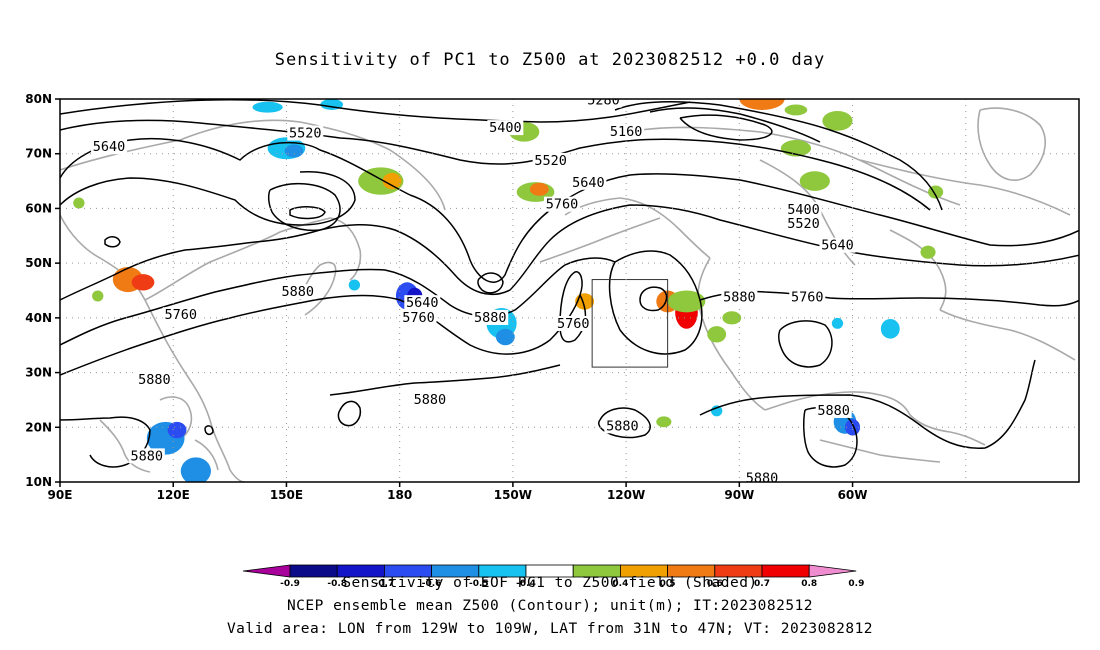 The width and height of the screenshot is (1100, 650). I want to click on lon-label: 180, so click(399, 495).